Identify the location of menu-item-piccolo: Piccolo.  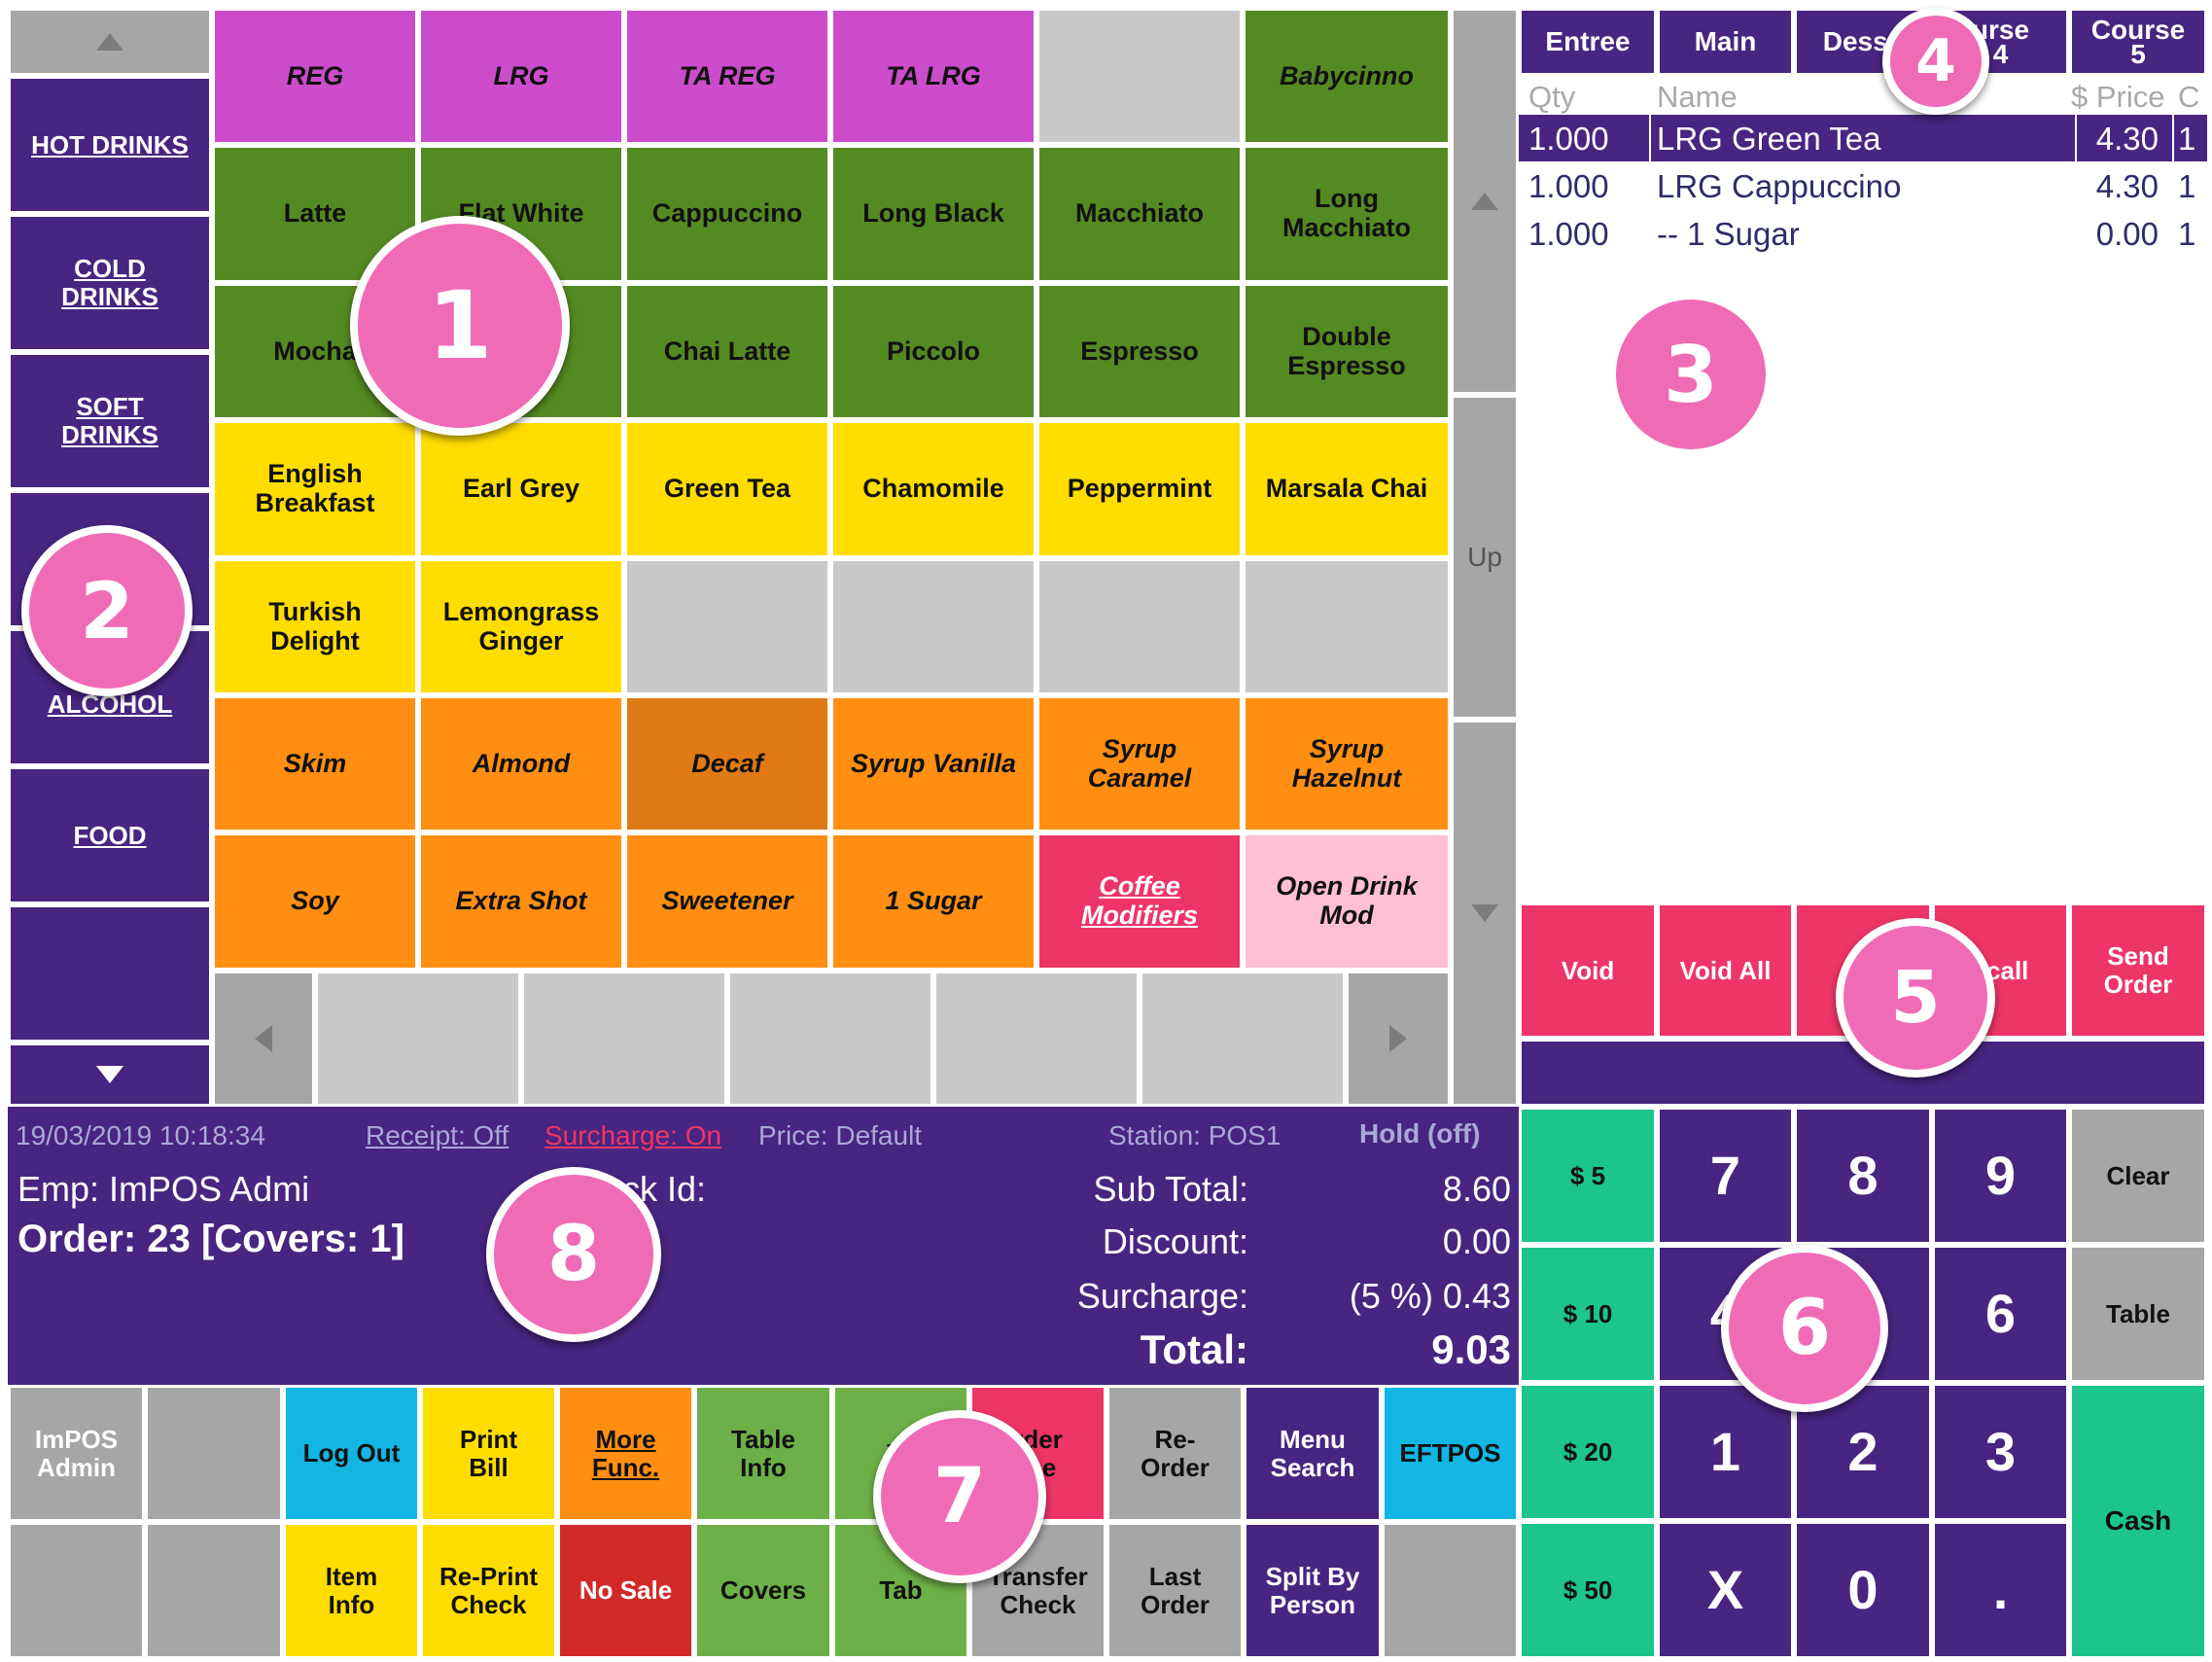
(933, 351).